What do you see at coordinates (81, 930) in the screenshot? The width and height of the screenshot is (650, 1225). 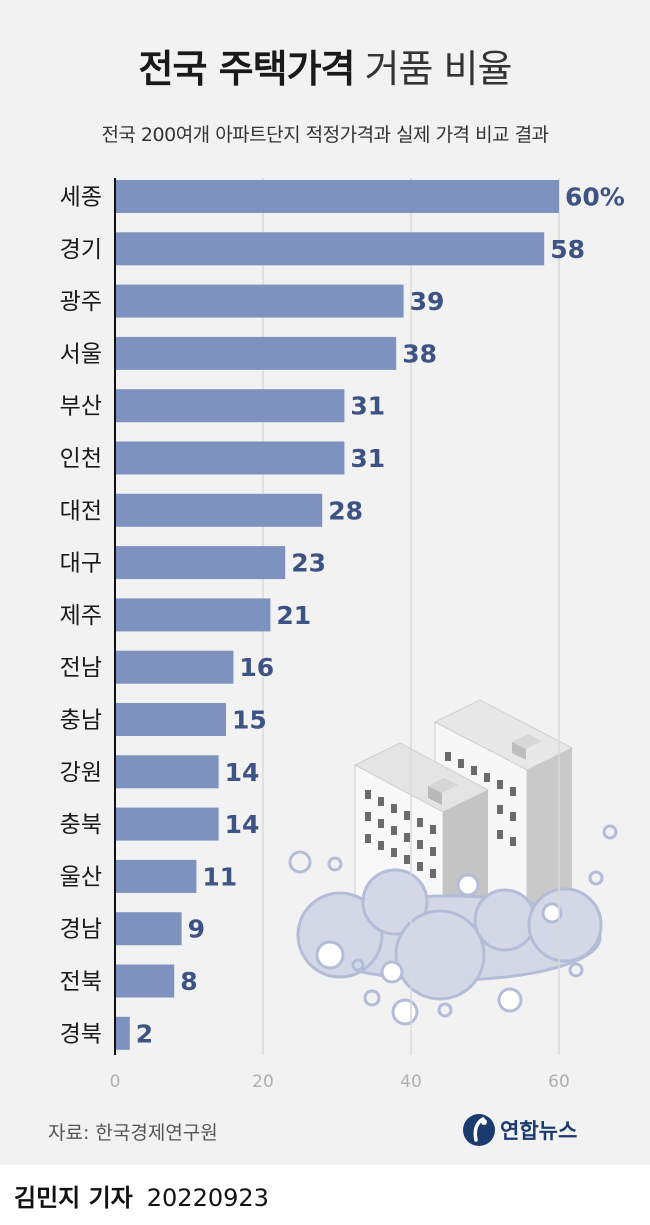 I see `category-label: 경남` at bounding box center [81, 930].